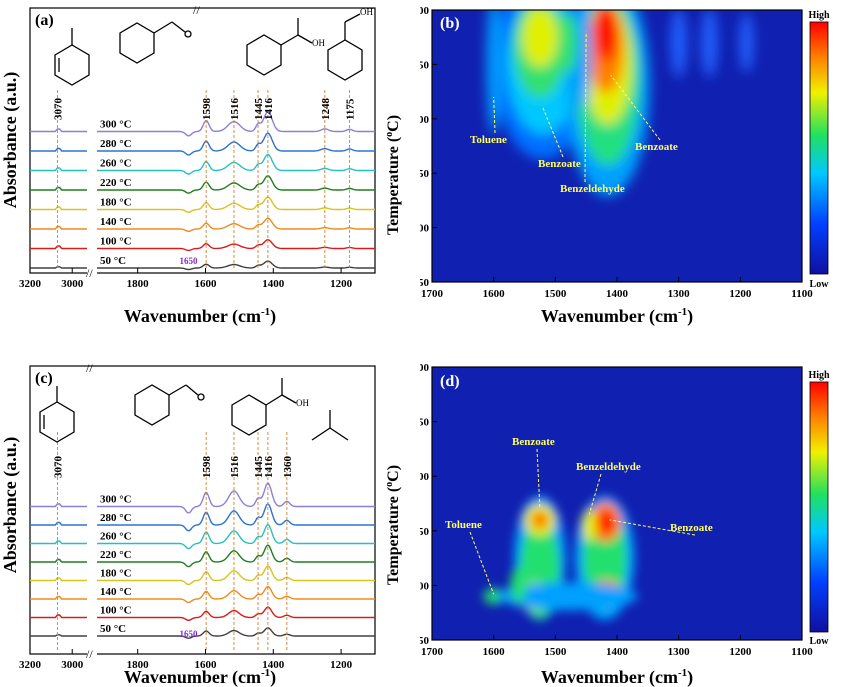  I want to click on x-tick-label: 1200, so click(341, 665).